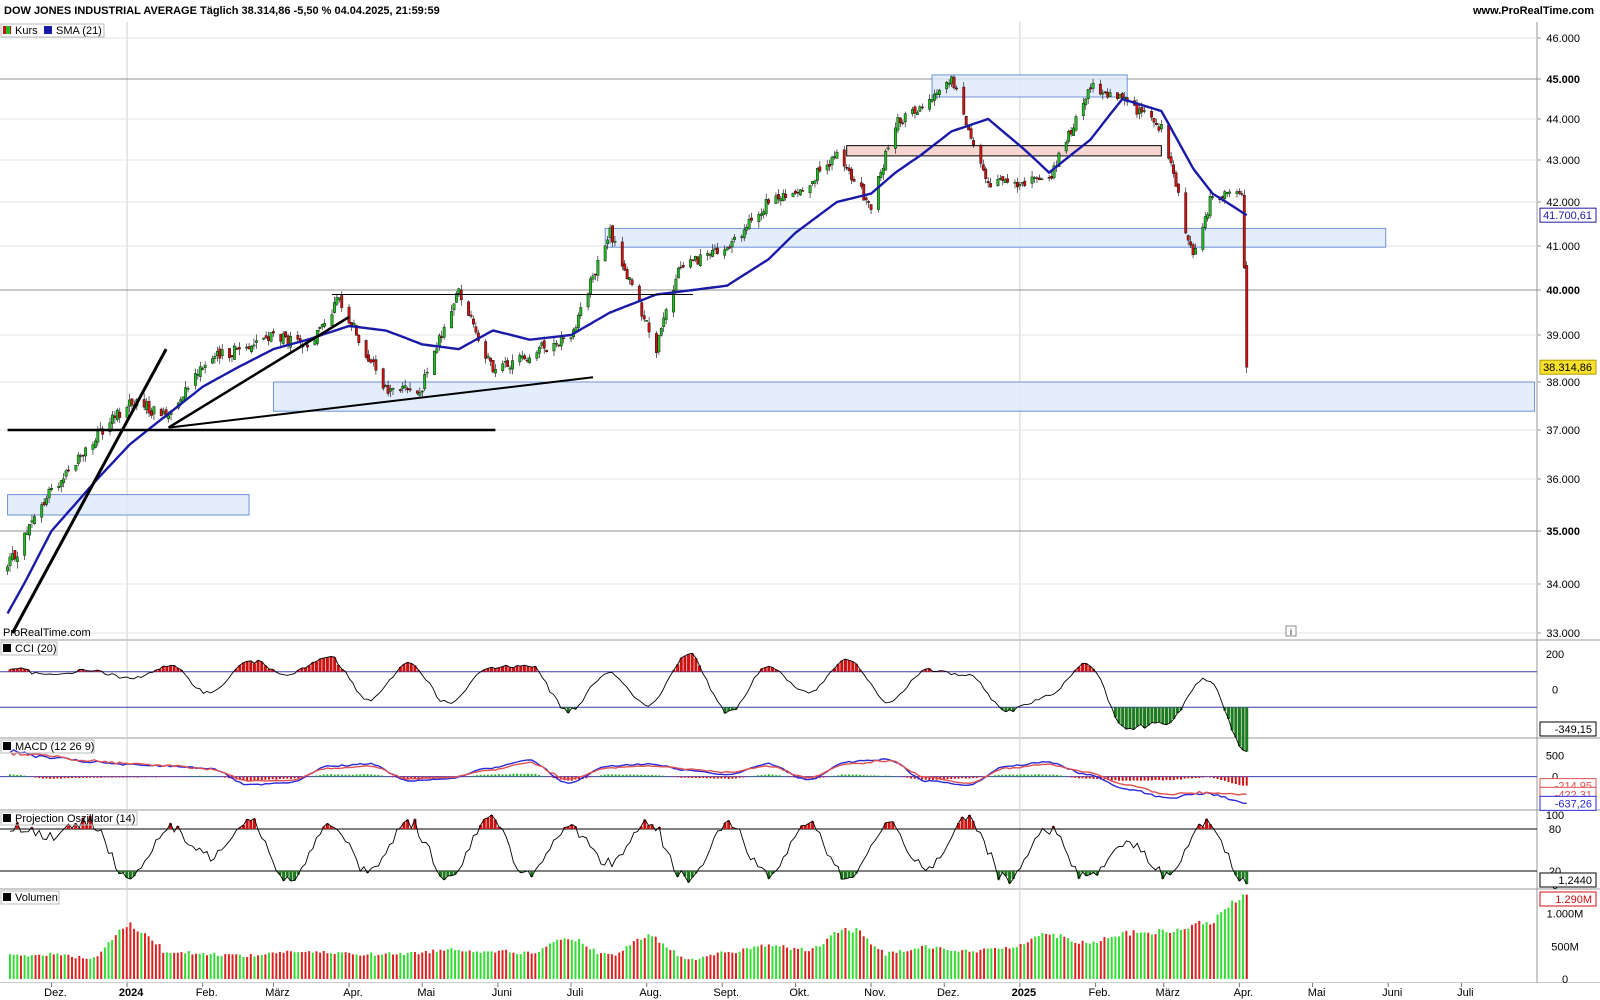 This screenshot has height=1000, width=1600. I want to click on time-tick-label: Sept., so click(726, 993).